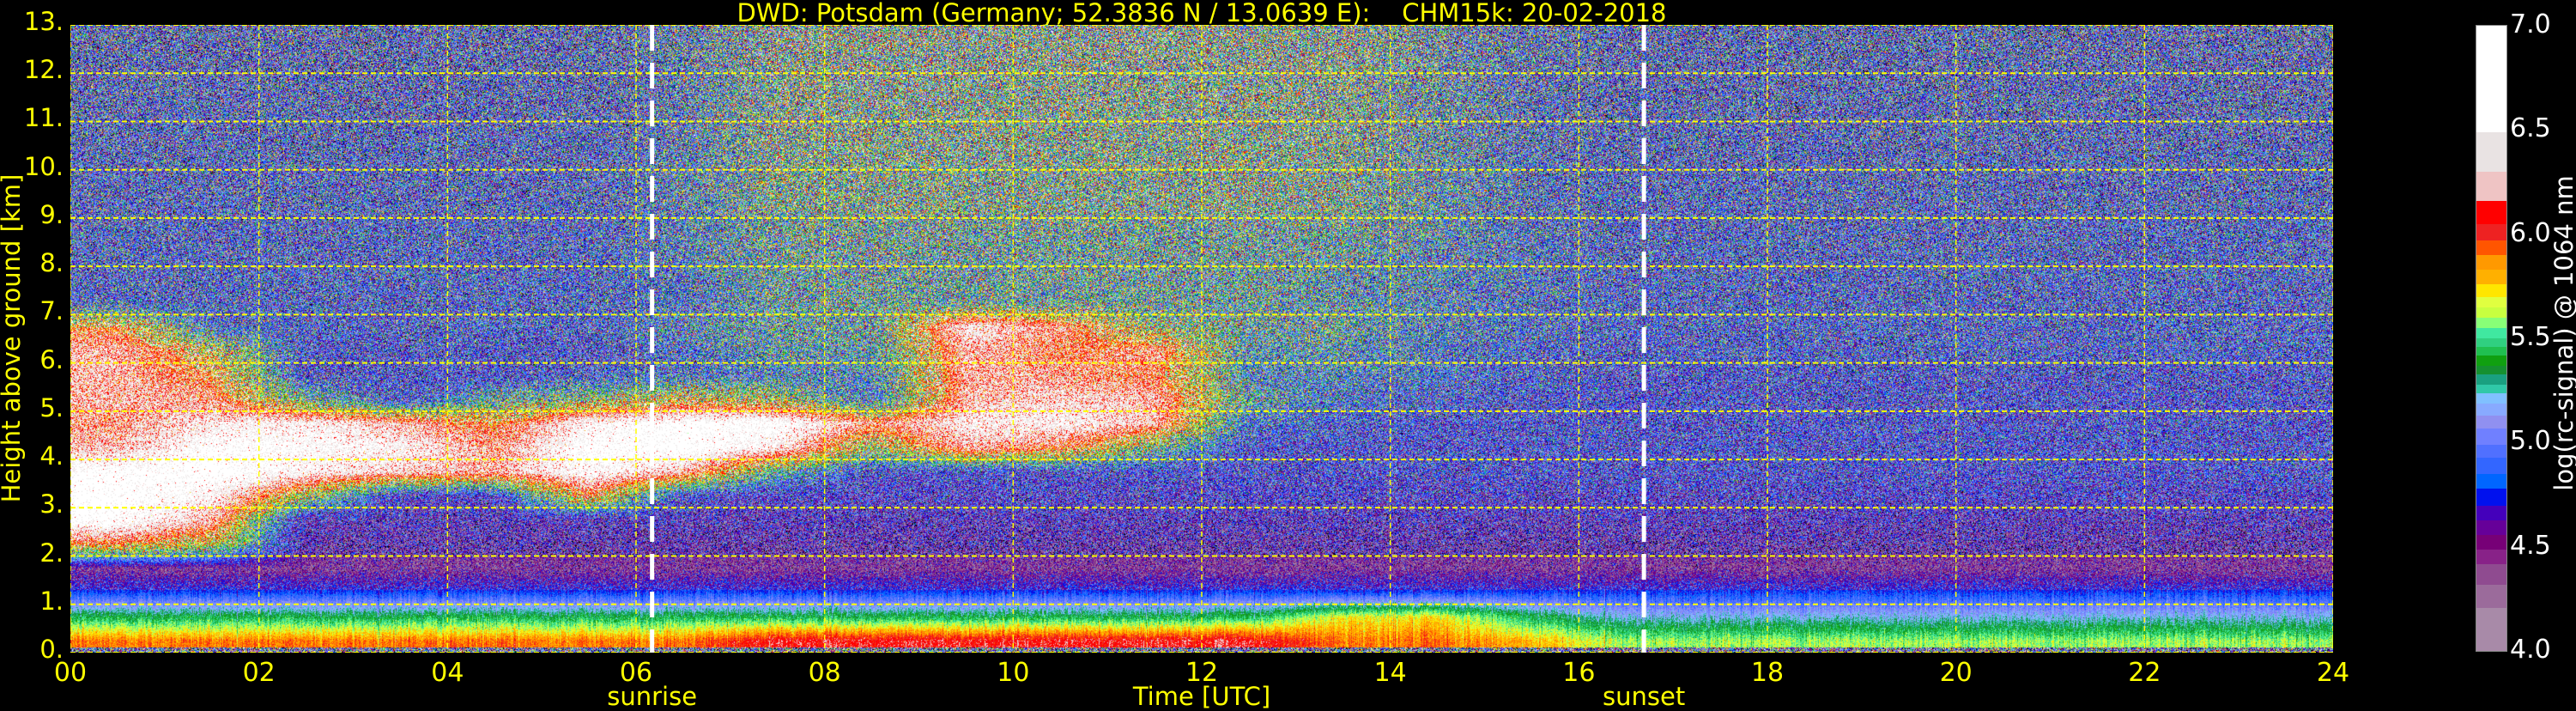 The width and height of the screenshot is (2576, 711). What do you see at coordinates (51, 601) in the screenshot?
I see `y-tick-label: 1.` at bounding box center [51, 601].